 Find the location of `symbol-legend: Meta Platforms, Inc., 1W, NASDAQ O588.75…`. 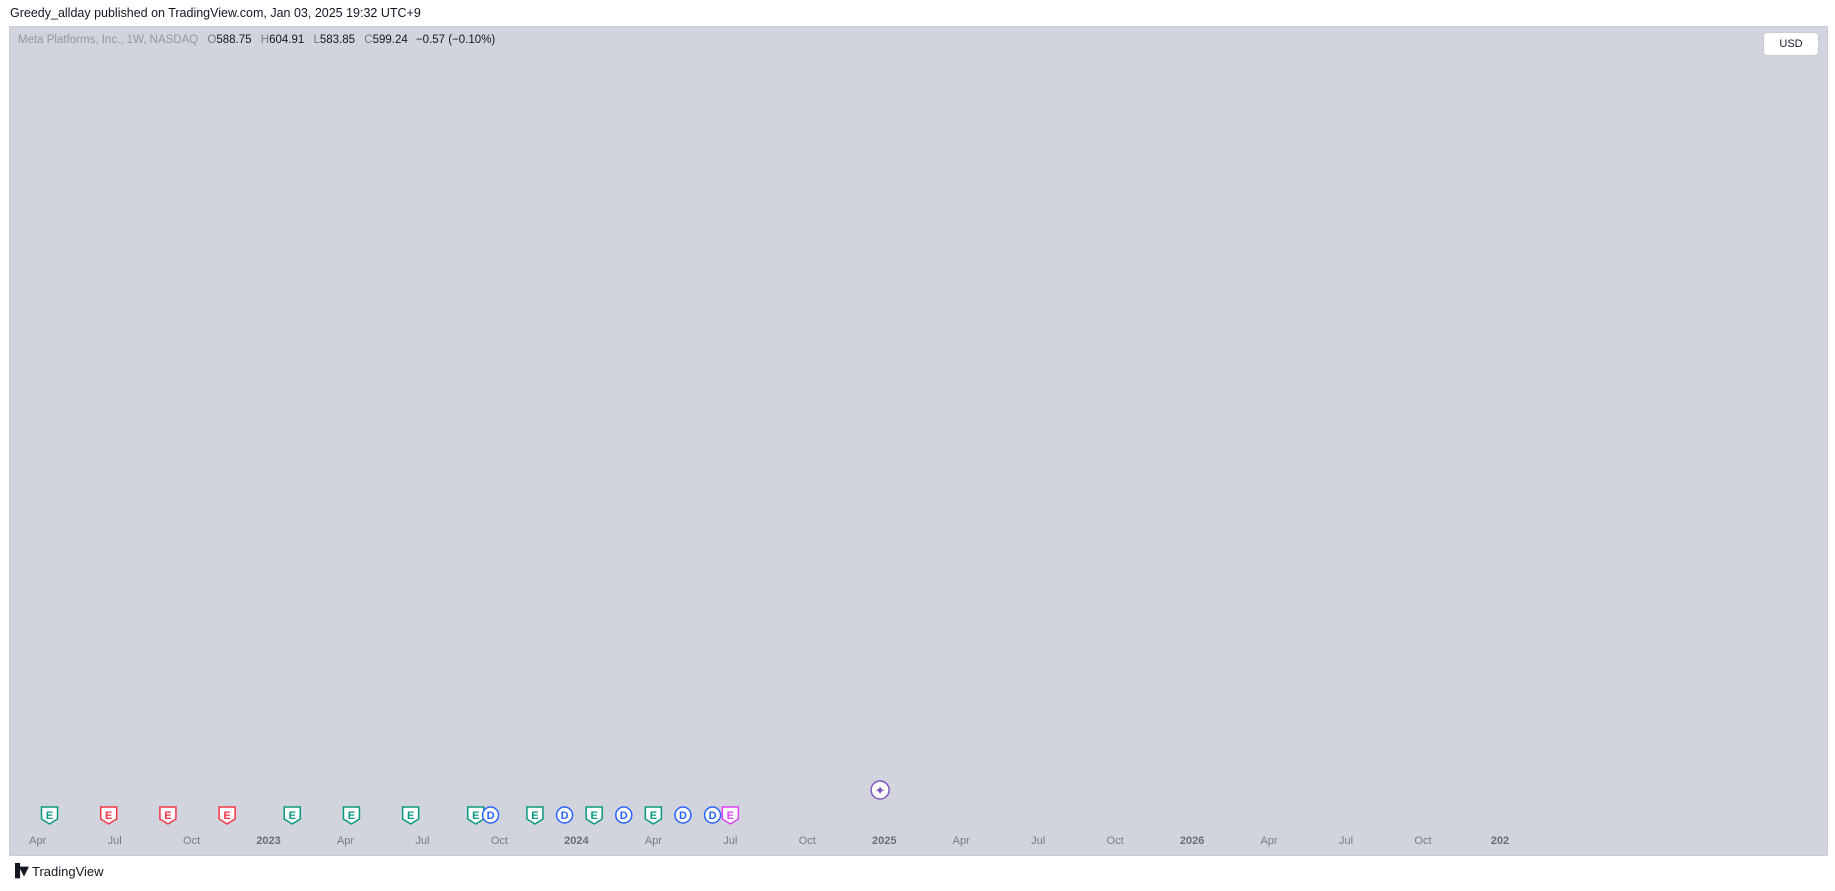

symbol-legend: Meta Platforms, Inc., 1W, NASDAQ O588.75… is located at coordinates (256, 40).